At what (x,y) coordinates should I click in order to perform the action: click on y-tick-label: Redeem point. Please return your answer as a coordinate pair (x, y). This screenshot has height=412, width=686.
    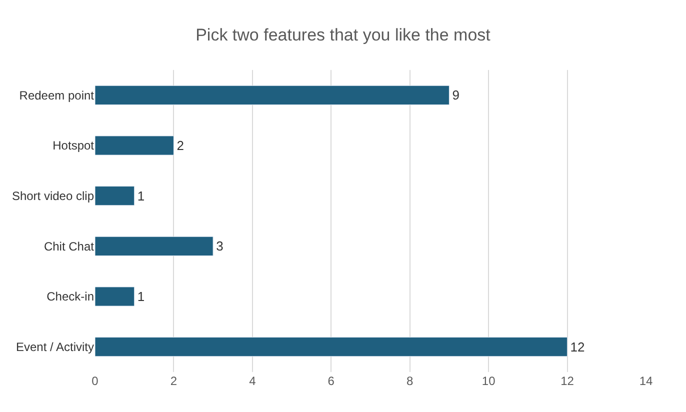
    Looking at the image, I should click on (57, 95).